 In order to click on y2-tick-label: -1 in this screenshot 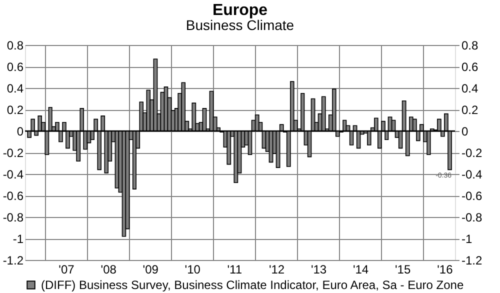, I will do `click(467, 239)`.